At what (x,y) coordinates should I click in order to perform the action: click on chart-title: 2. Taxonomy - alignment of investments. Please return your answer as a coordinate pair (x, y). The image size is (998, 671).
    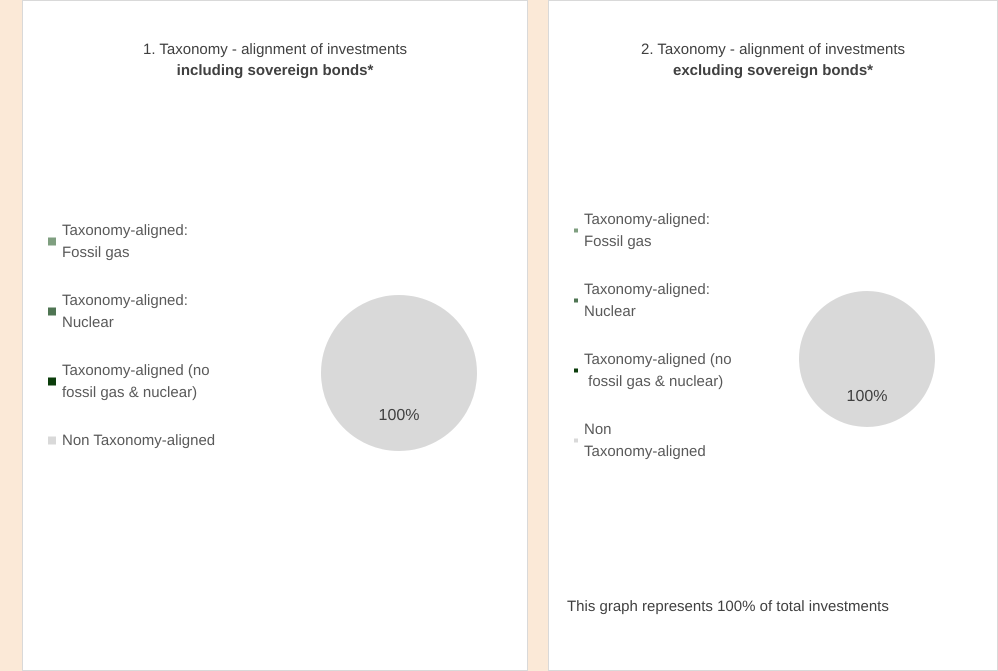
    Looking at the image, I should click on (773, 49).